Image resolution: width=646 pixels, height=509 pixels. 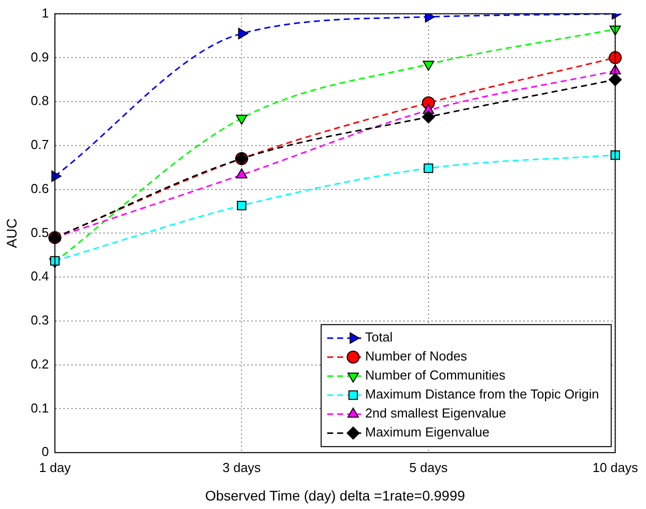 What do you see at coordinates (45, 12) in the screenshot?
I see `y-tick-label: 1` at bounding box center [45, 12].